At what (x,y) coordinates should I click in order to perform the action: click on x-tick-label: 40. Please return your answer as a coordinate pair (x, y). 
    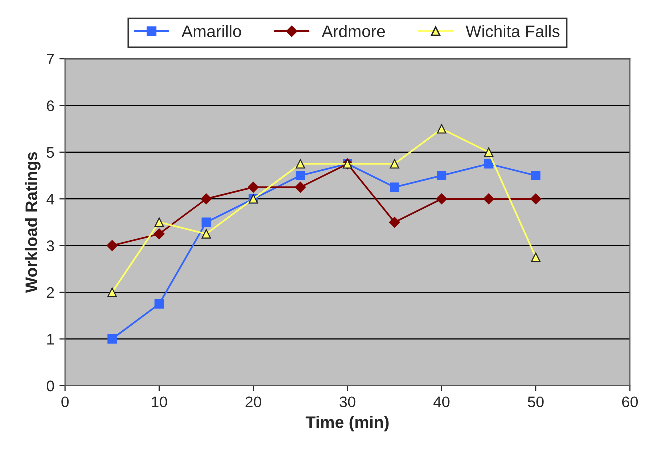
    Looking at the image, I should click on (442, 402).